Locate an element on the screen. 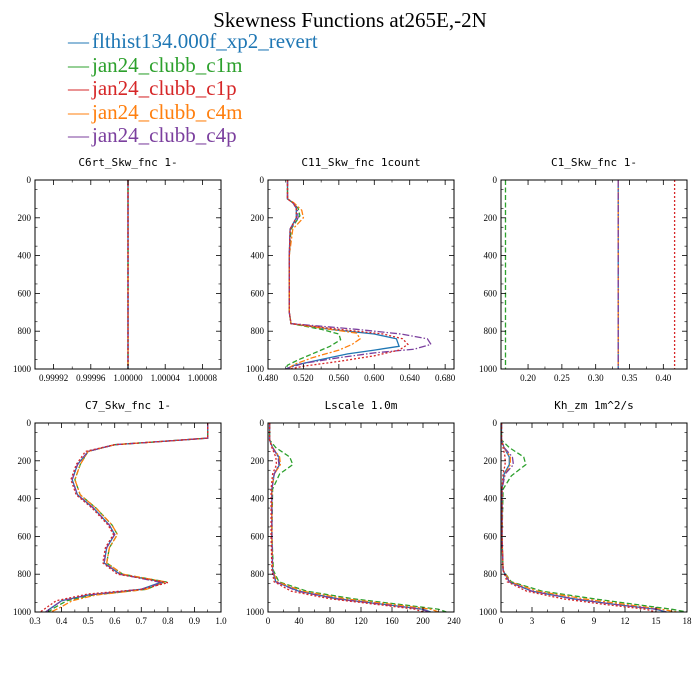 The width and height of the screenshot is (700, 700). legend-label: flthist134.000f_xp2_revert is located at coordinates (205, 41).